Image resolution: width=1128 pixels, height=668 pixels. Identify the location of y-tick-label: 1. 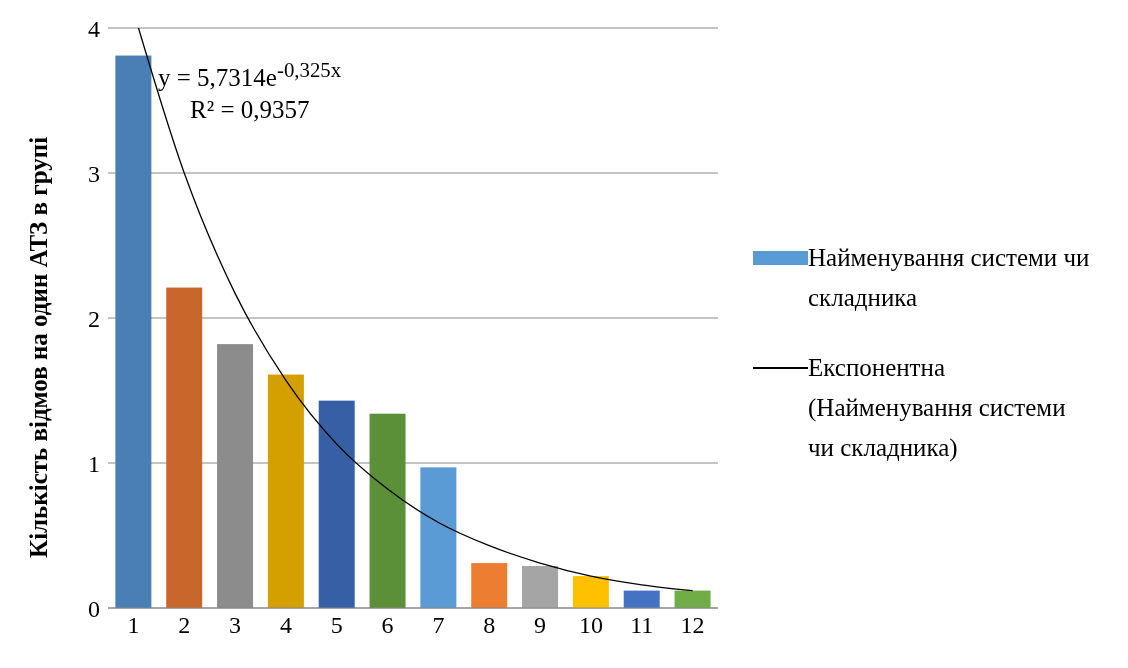
(94, 463).